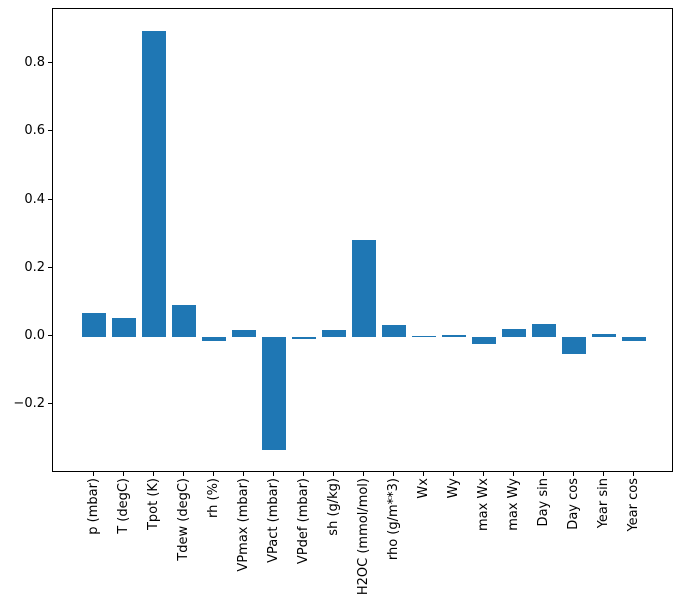 This screenshot has height=616, width=683. What do you see at coordinates (273, 520) in the screenshot?
I see `x-tick-label: VPact (mbar)` at bounding box center [273, 520].